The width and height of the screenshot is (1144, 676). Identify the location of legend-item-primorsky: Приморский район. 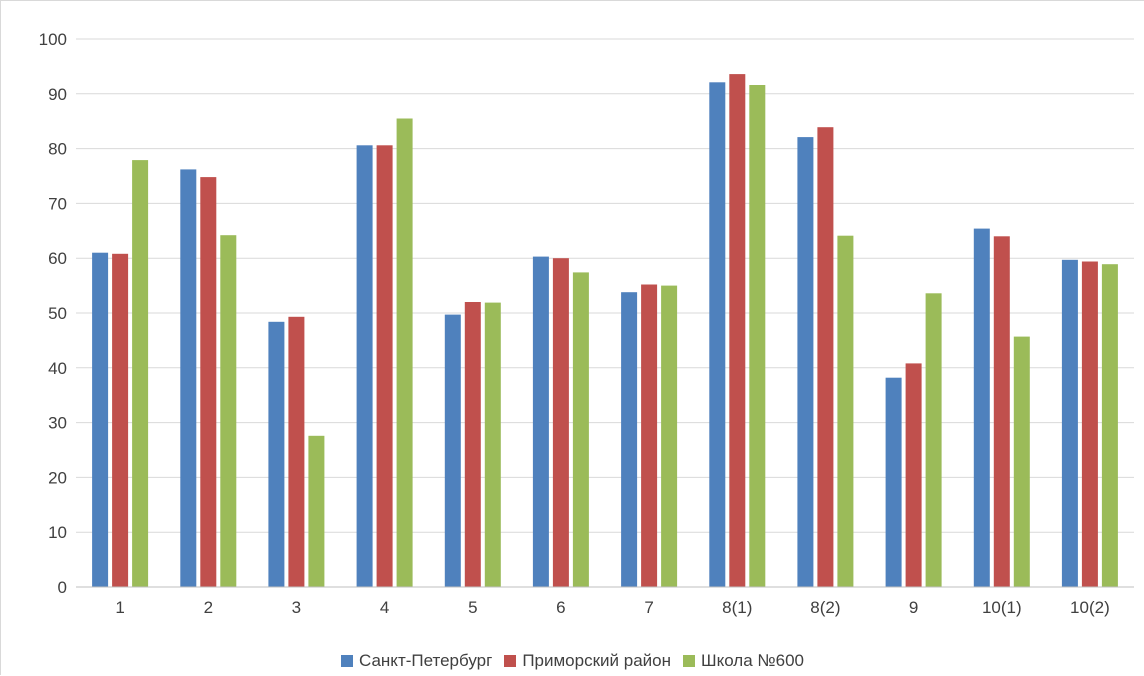
(587, 661).